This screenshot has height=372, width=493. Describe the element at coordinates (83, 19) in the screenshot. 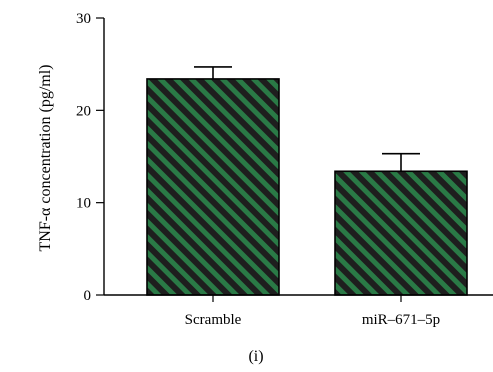

I see `y-tick-label: 30` at that location.